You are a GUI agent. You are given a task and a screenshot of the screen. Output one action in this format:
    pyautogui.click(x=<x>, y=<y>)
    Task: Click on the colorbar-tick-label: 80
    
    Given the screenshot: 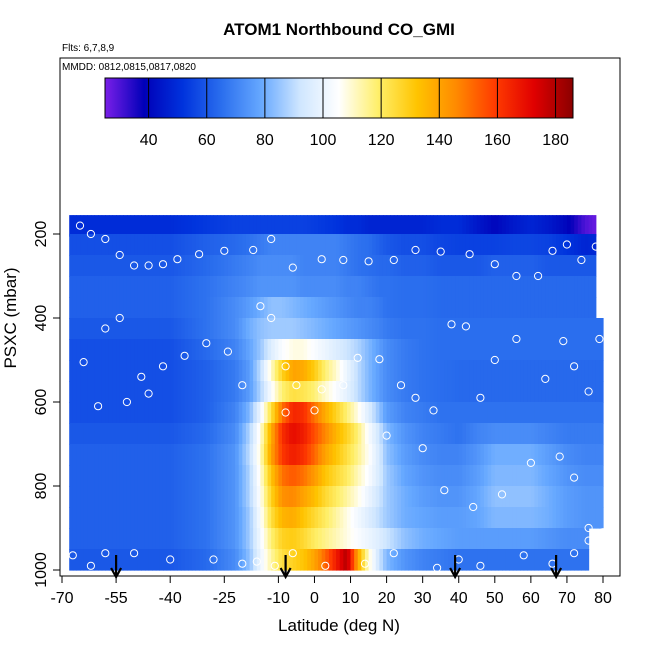 What is the action you would take?
    pyautogui.click(x=265, y=140)
    